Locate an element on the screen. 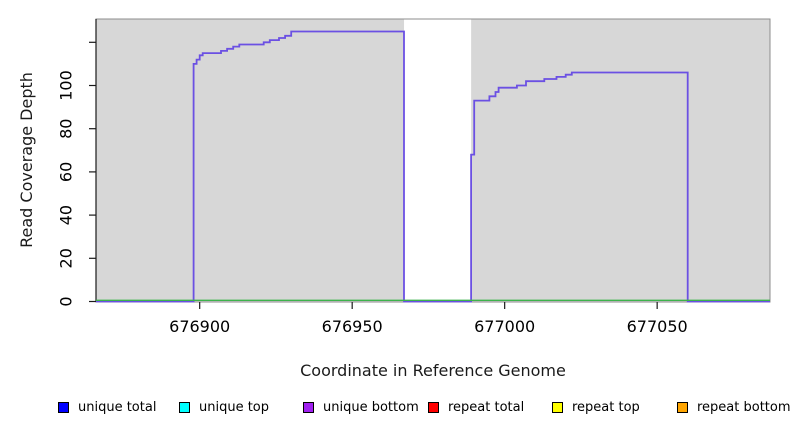 Image resolution: width=792 pixels, height=432 pixels. x-axis-title: Coordinate in Reference Genome is located at coordinates (433, 370).